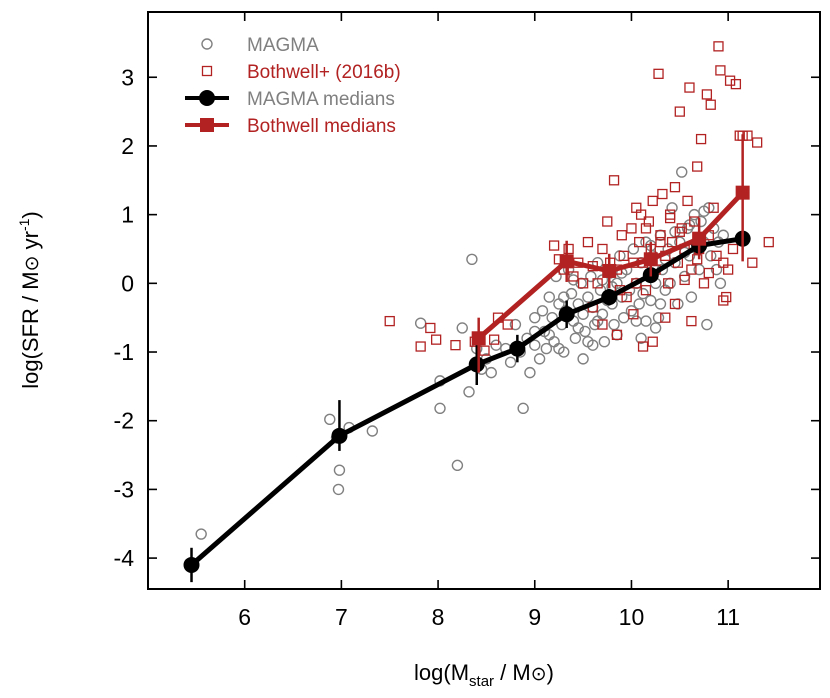  I want to click on y-tick-label-4: 0, so click(127, 283).